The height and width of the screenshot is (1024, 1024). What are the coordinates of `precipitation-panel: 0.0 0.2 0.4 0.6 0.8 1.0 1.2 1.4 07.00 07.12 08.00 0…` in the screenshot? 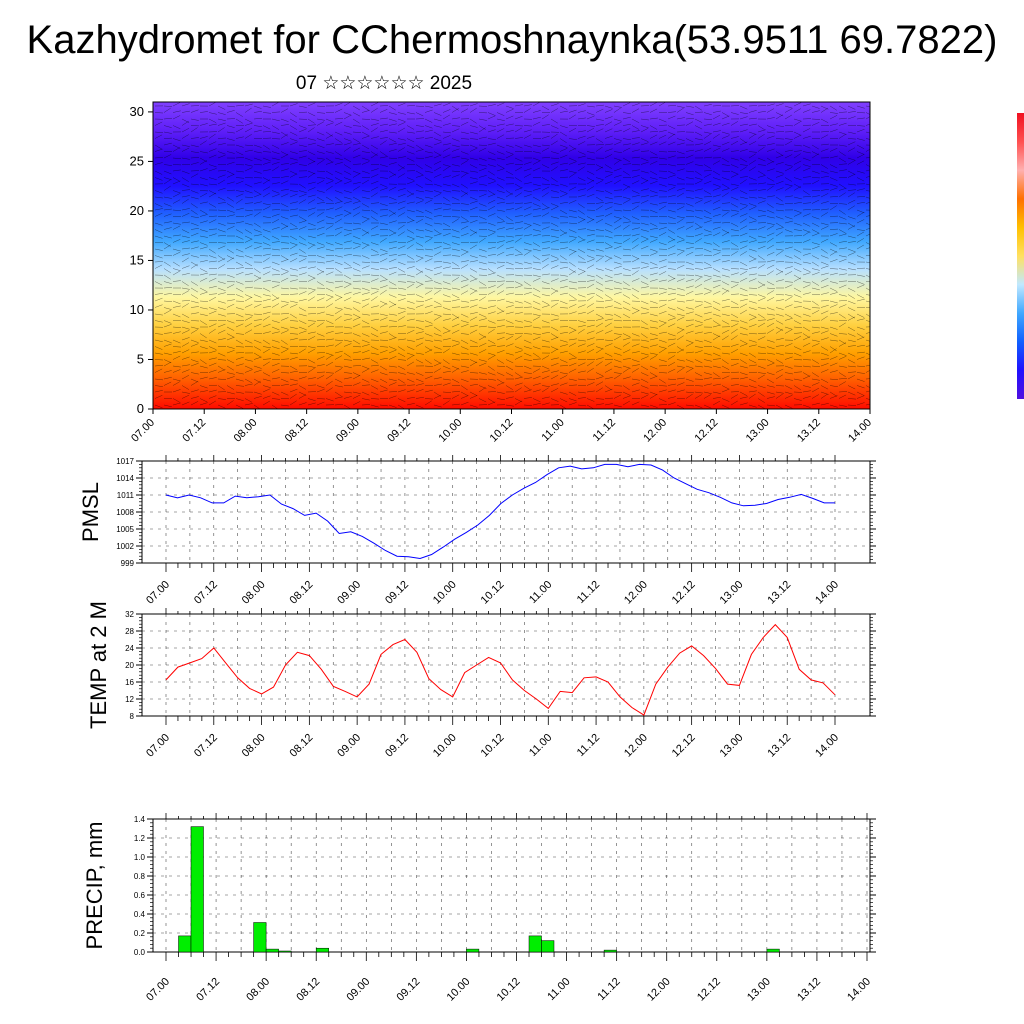 It's located at (479, 908).